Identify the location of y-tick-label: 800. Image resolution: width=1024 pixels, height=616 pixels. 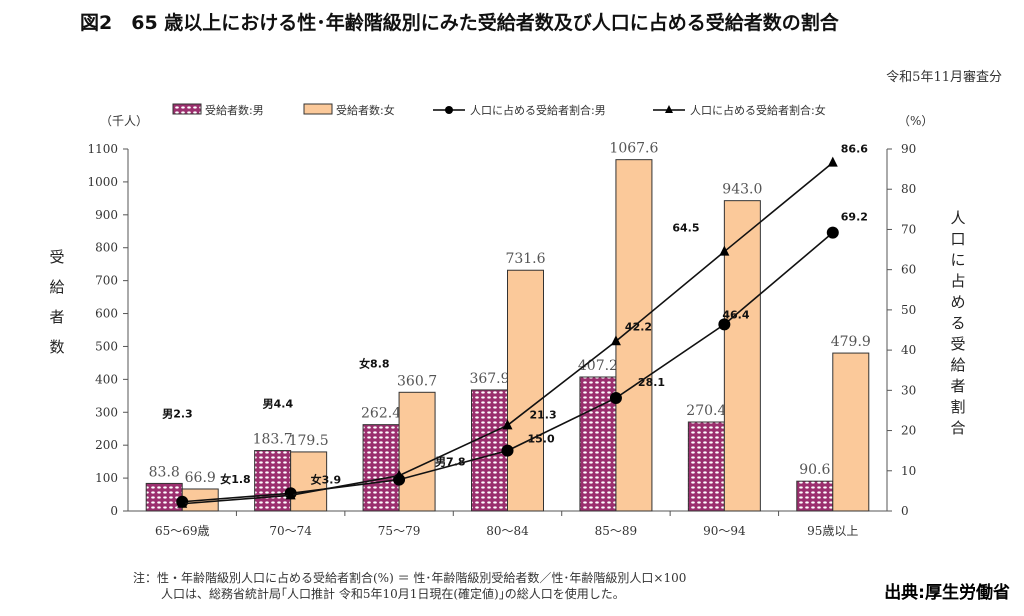
(106, 248).